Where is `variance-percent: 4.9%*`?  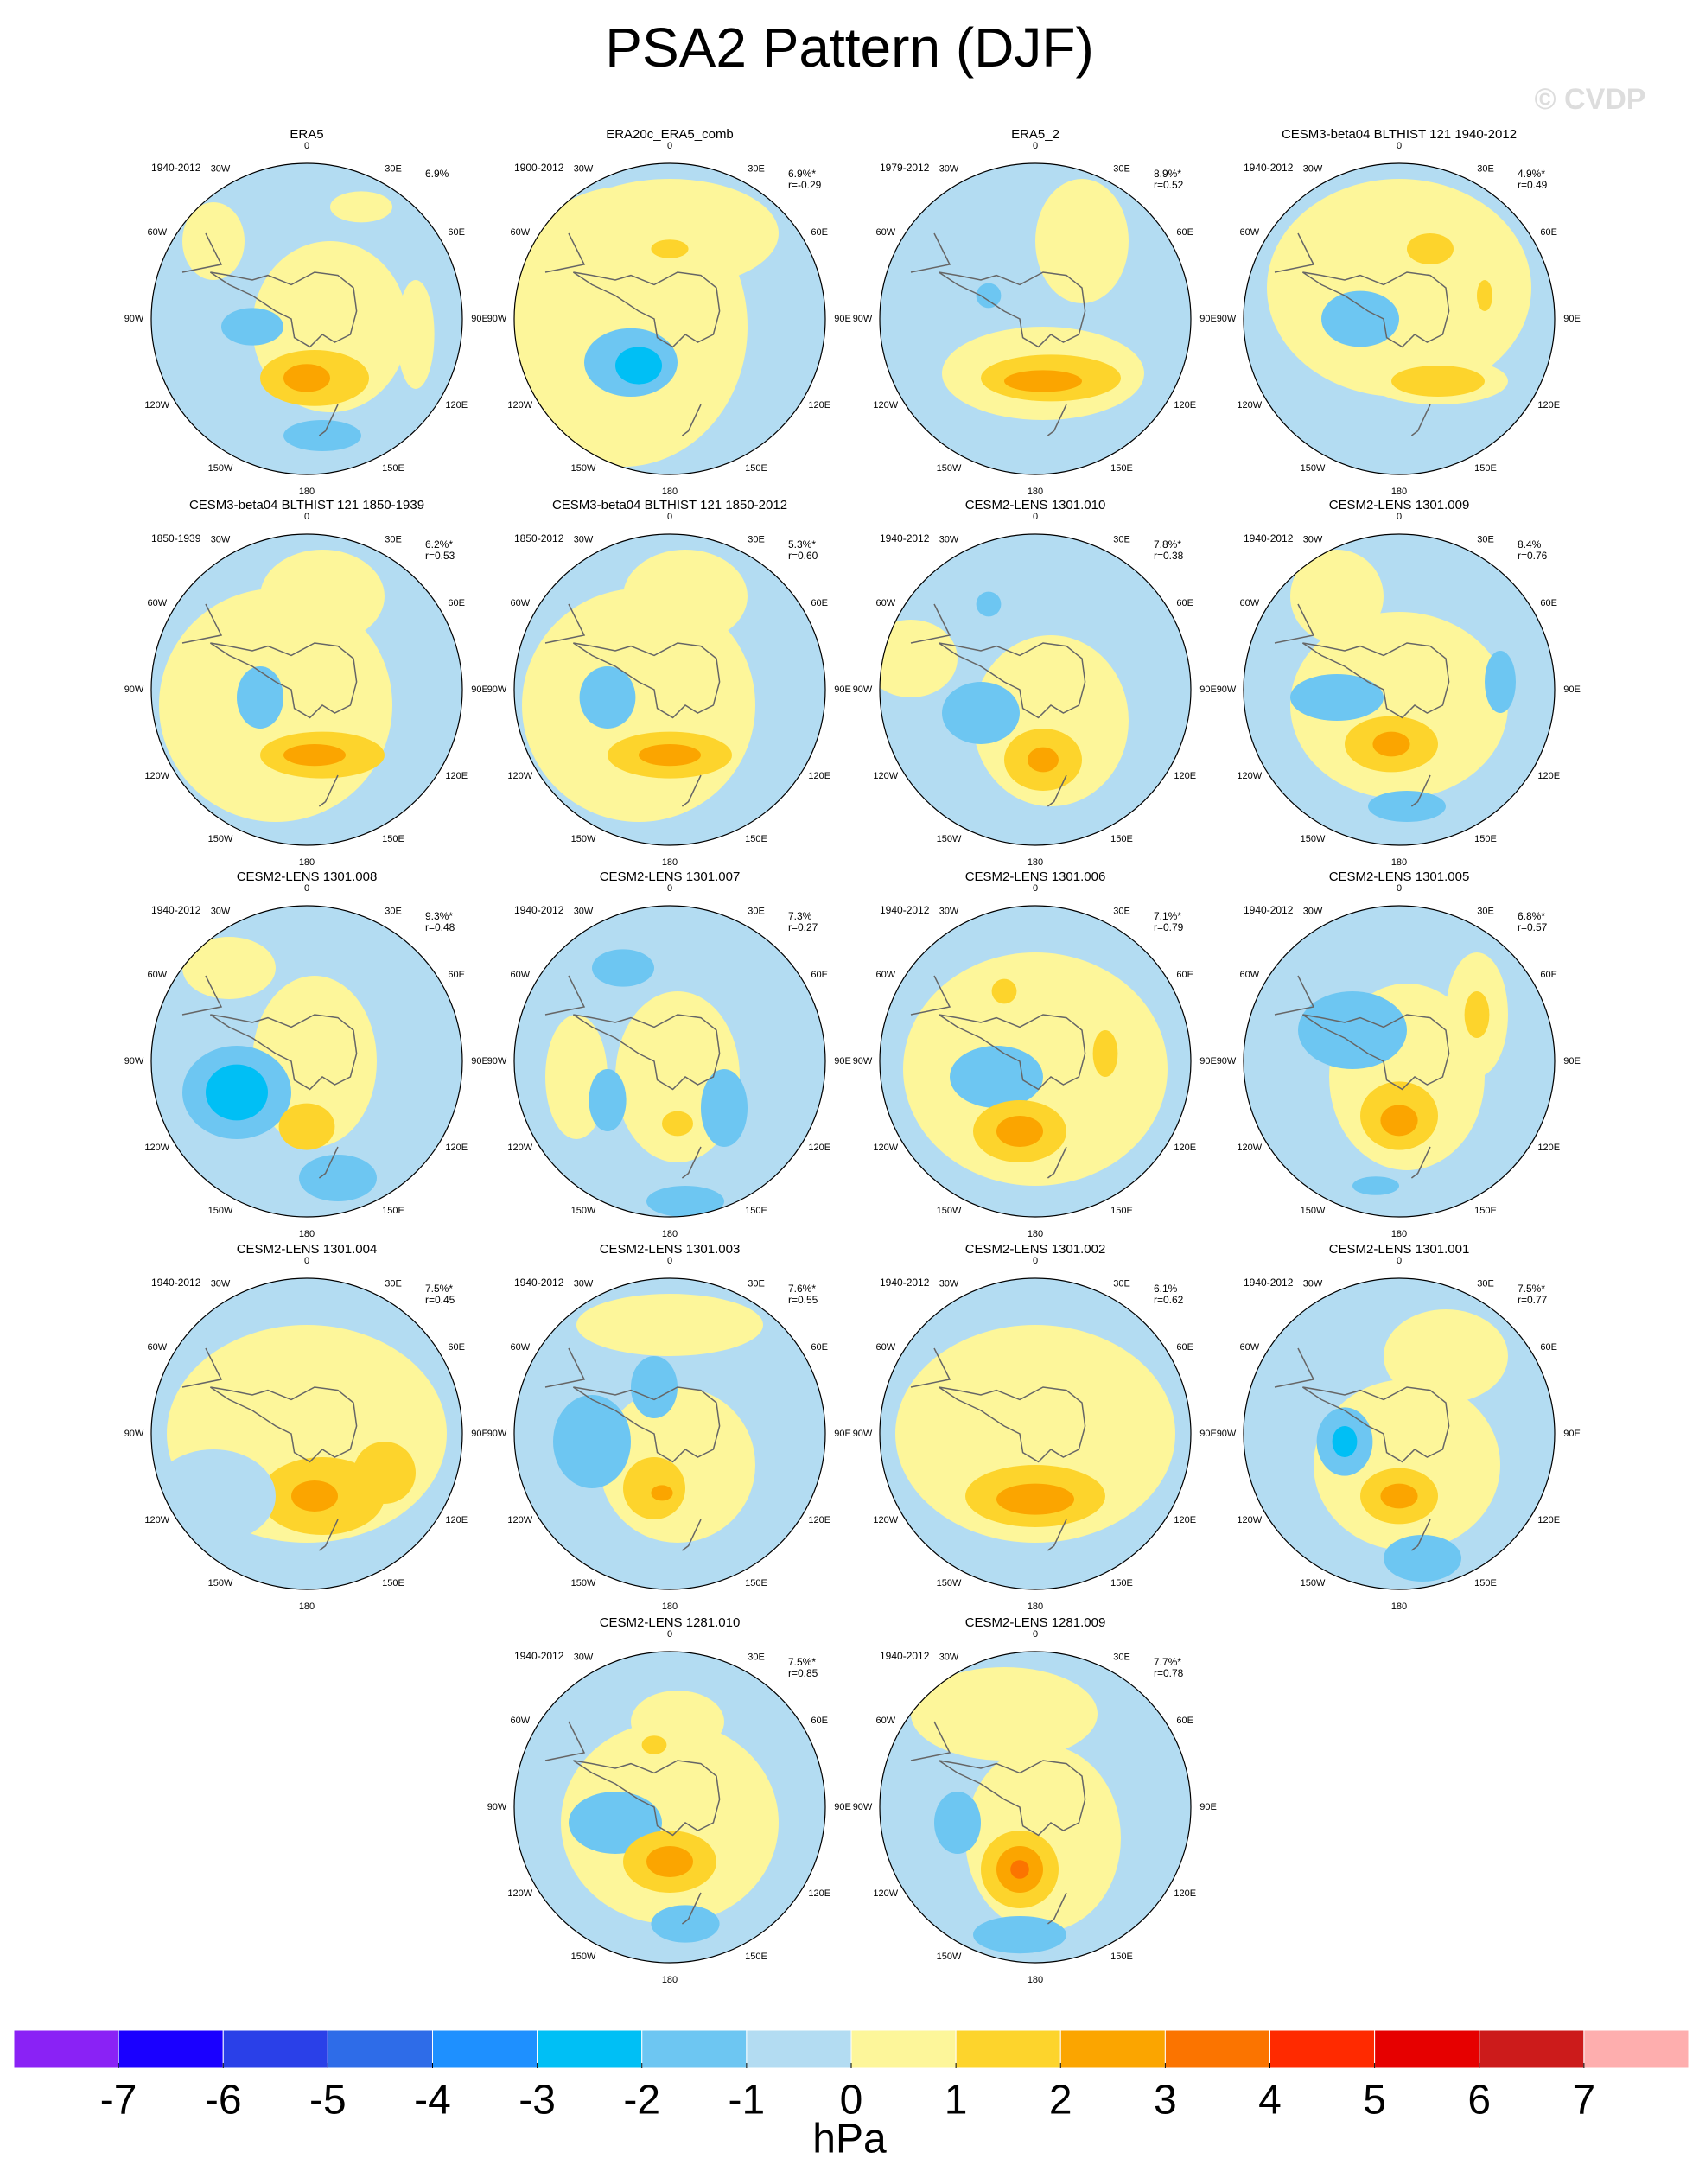 variance-percent: 4.9%* is located at coordinates (1531, 174).